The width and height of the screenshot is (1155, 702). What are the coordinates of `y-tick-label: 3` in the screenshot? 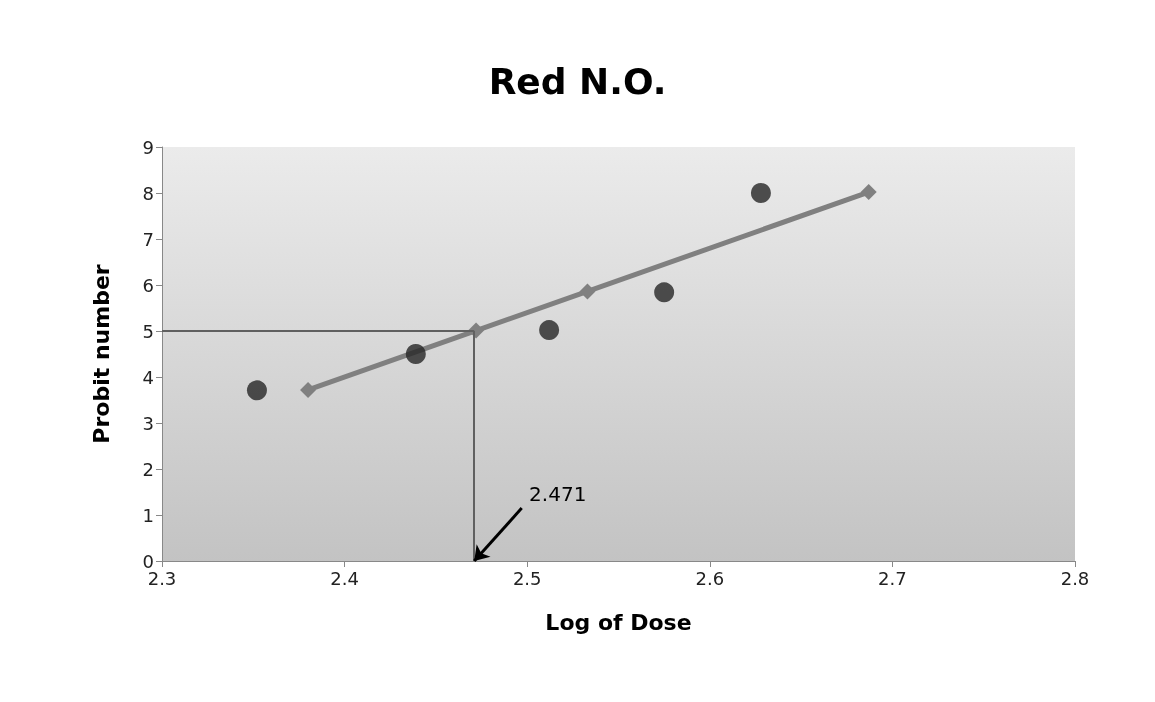 It's located at (148, 423).